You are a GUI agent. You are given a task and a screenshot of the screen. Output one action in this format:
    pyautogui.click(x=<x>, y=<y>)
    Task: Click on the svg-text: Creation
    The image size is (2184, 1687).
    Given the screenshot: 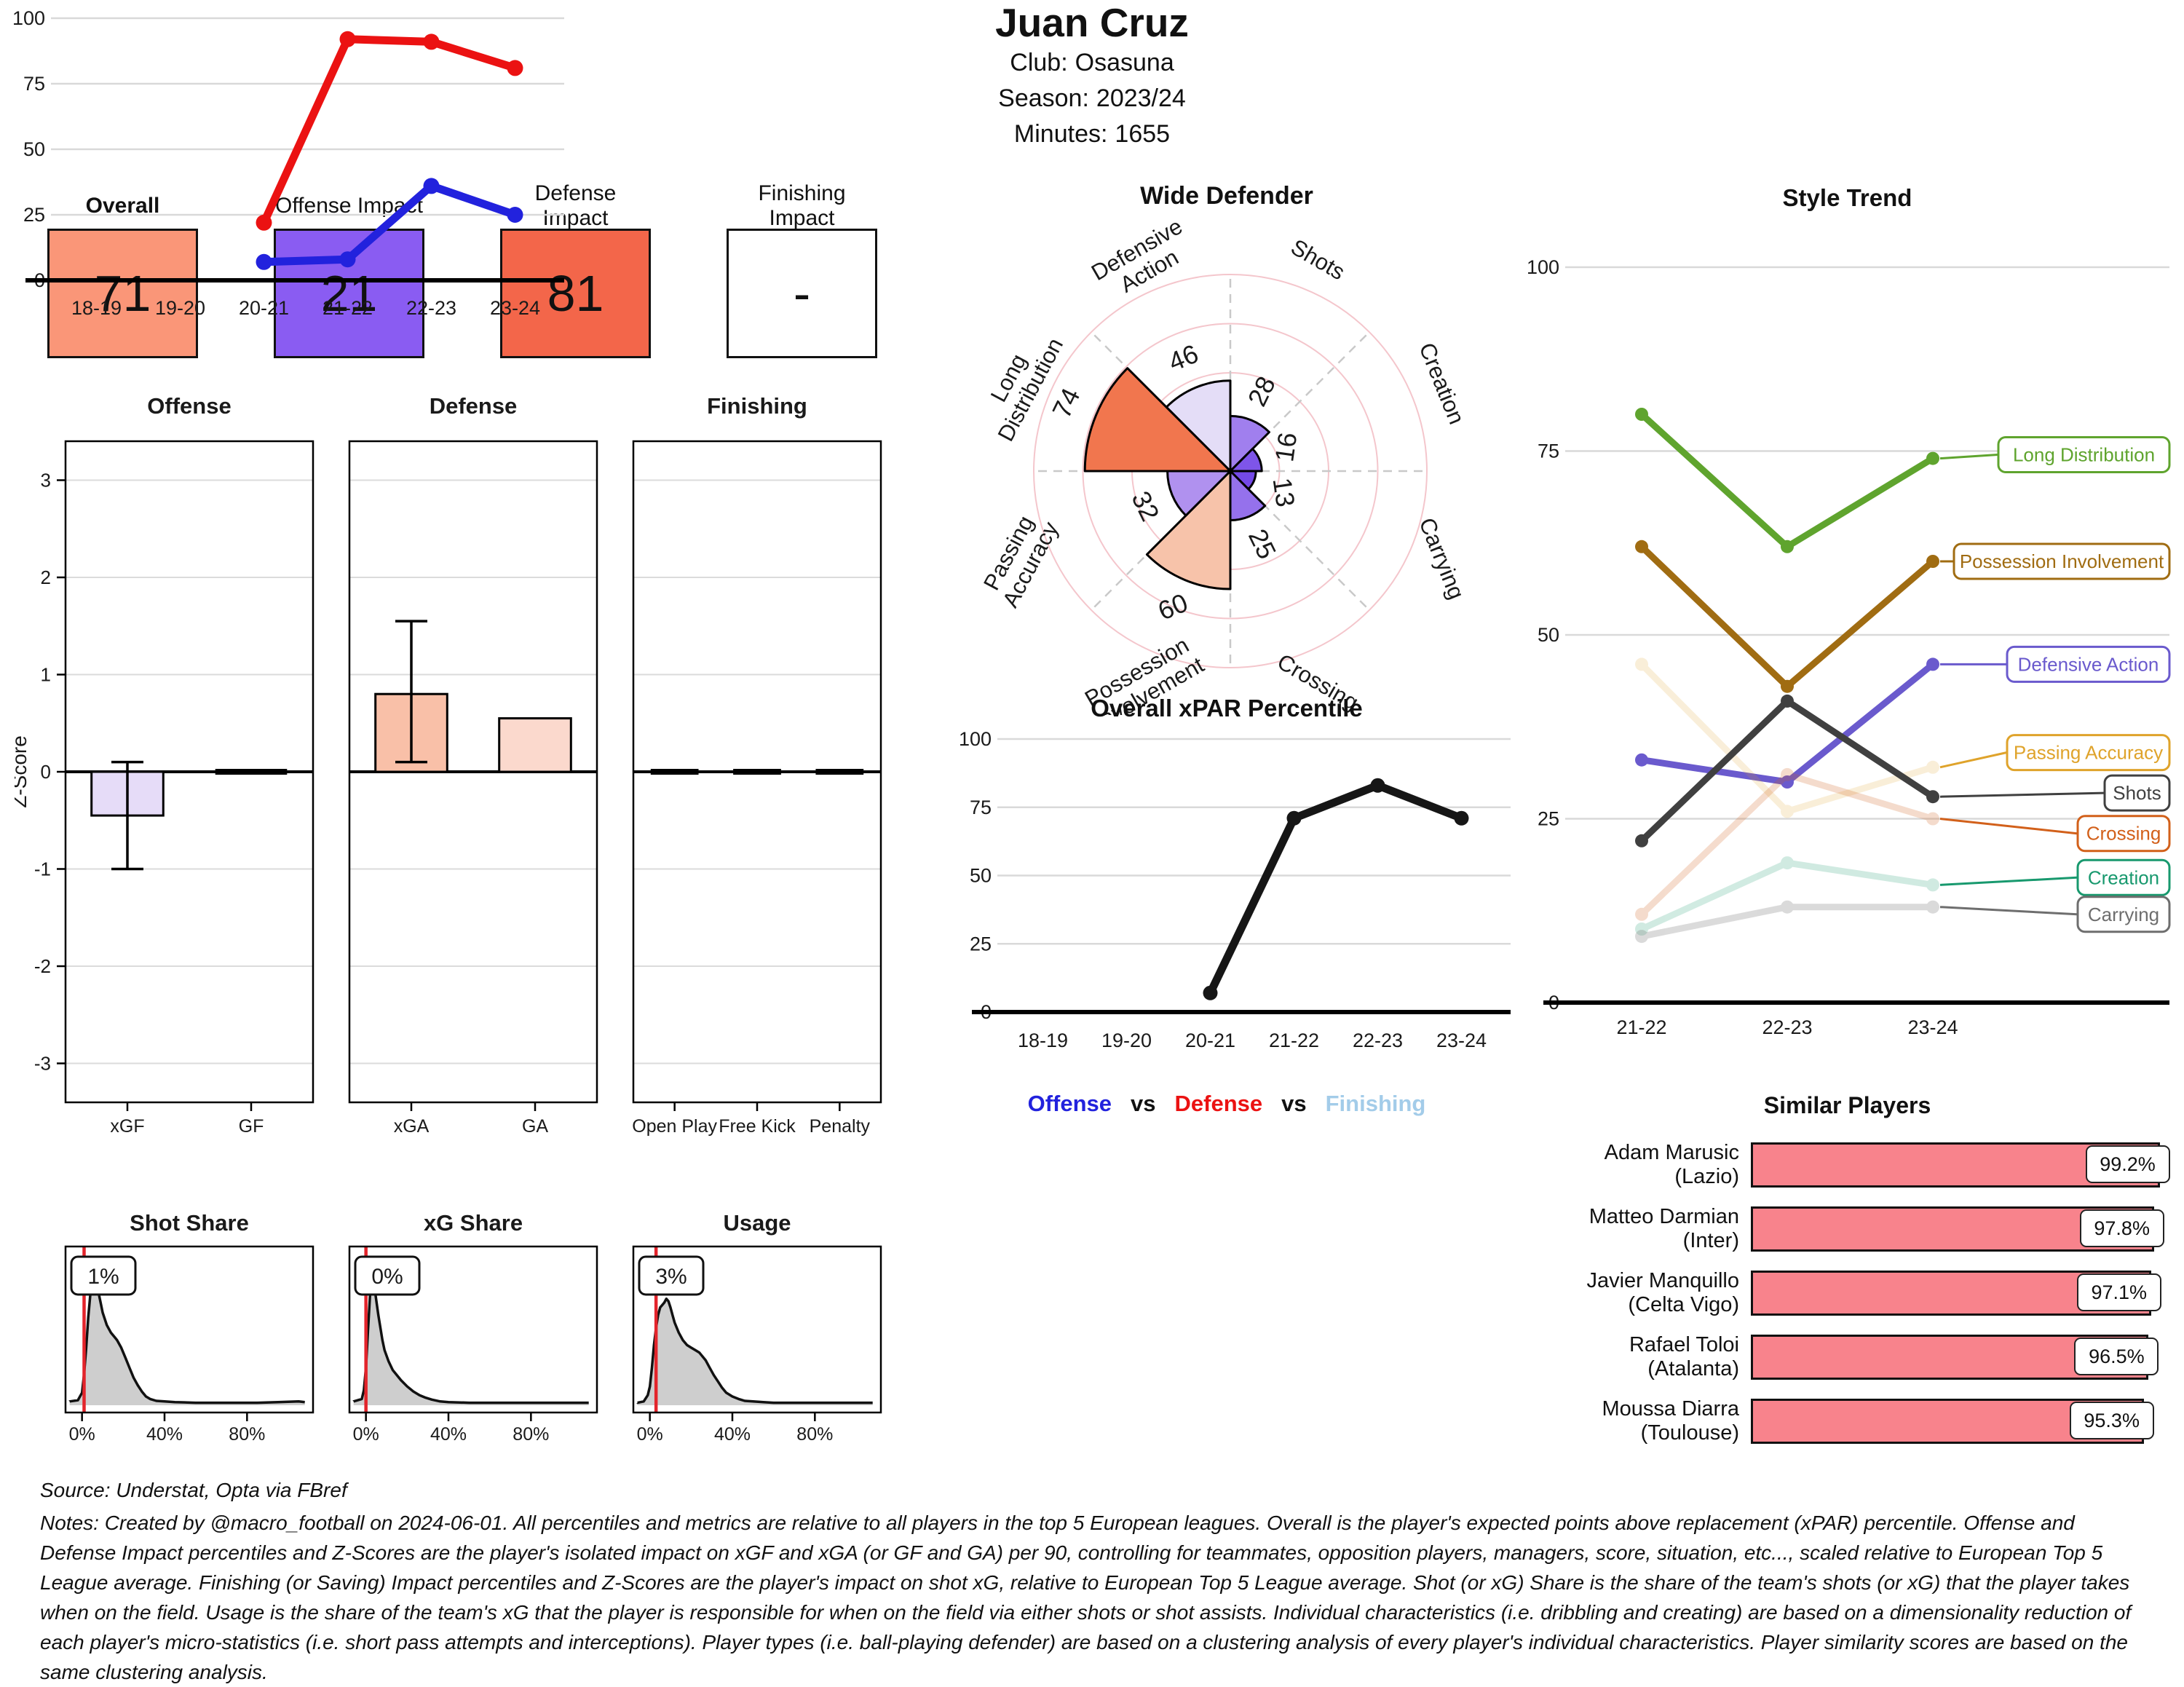 What is the action you would take?
    pyautogui.click(x=1441, y=383)
    